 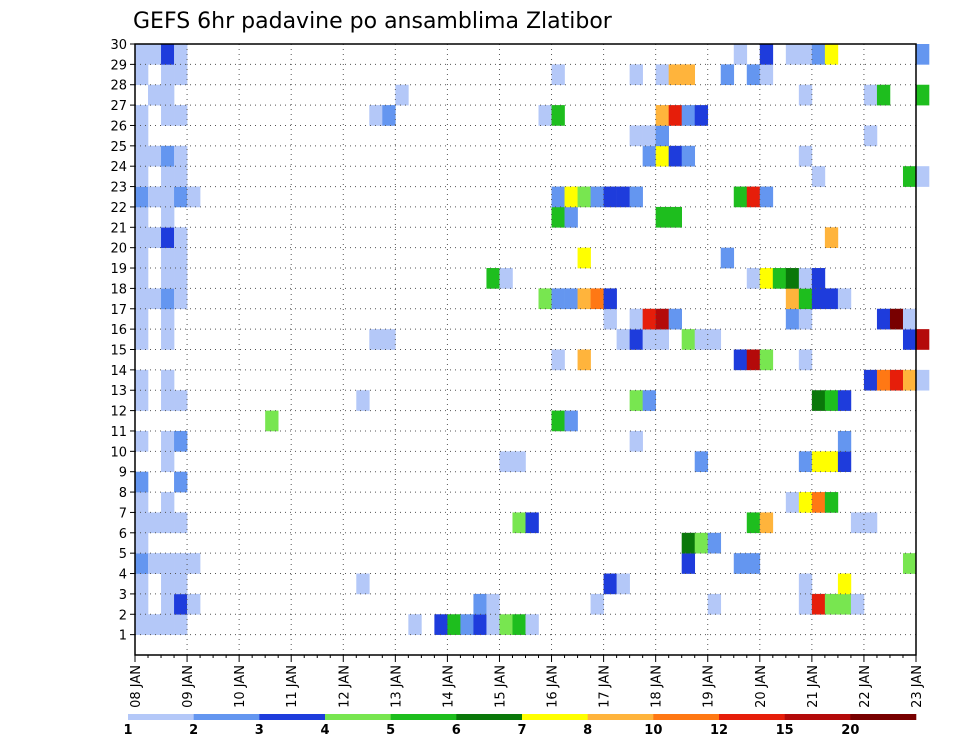 I want to click on y-tick-label: 1, so click(x=123, y=636).